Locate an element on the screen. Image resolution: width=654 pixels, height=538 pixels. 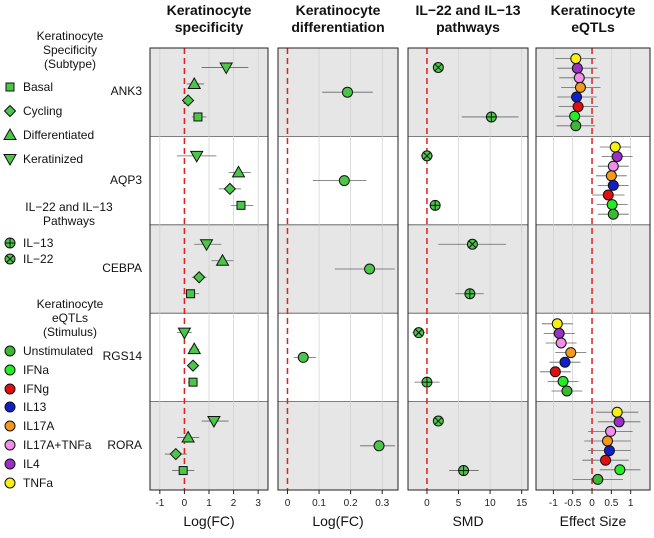
legend-marker-shape-glyph is located at coordinates (10, 259).